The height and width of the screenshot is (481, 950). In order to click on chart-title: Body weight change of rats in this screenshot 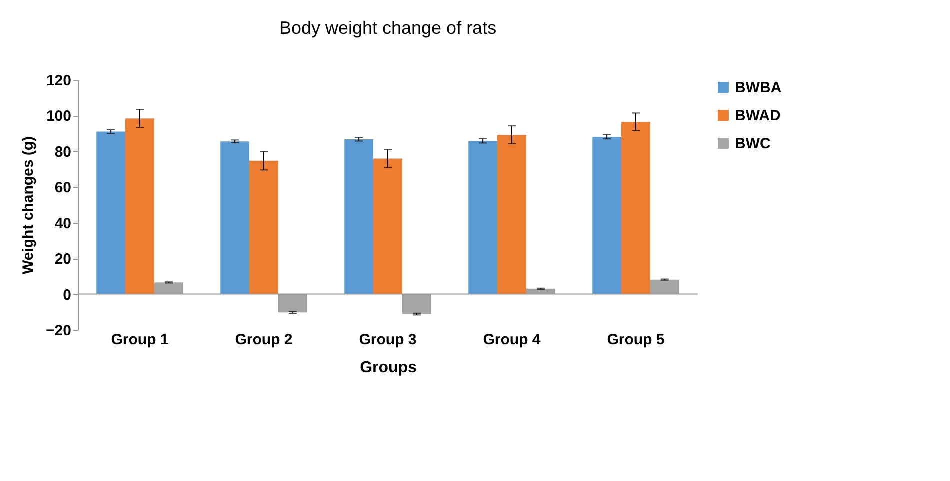, I will do `click(388, 28)`.